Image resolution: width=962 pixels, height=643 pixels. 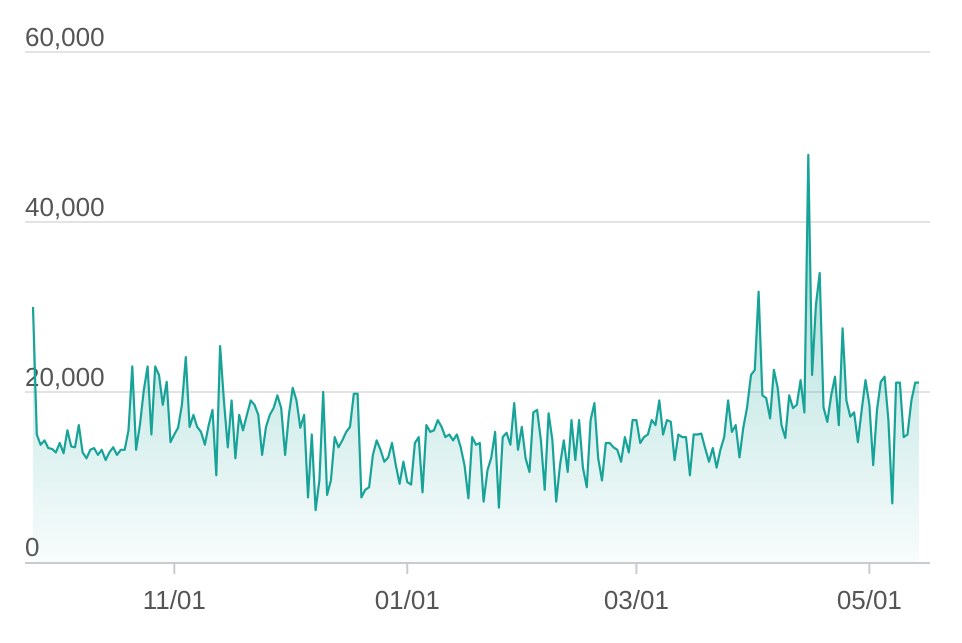 I want to click on y-tick-label: 20,000, so click(x=65, y=377).